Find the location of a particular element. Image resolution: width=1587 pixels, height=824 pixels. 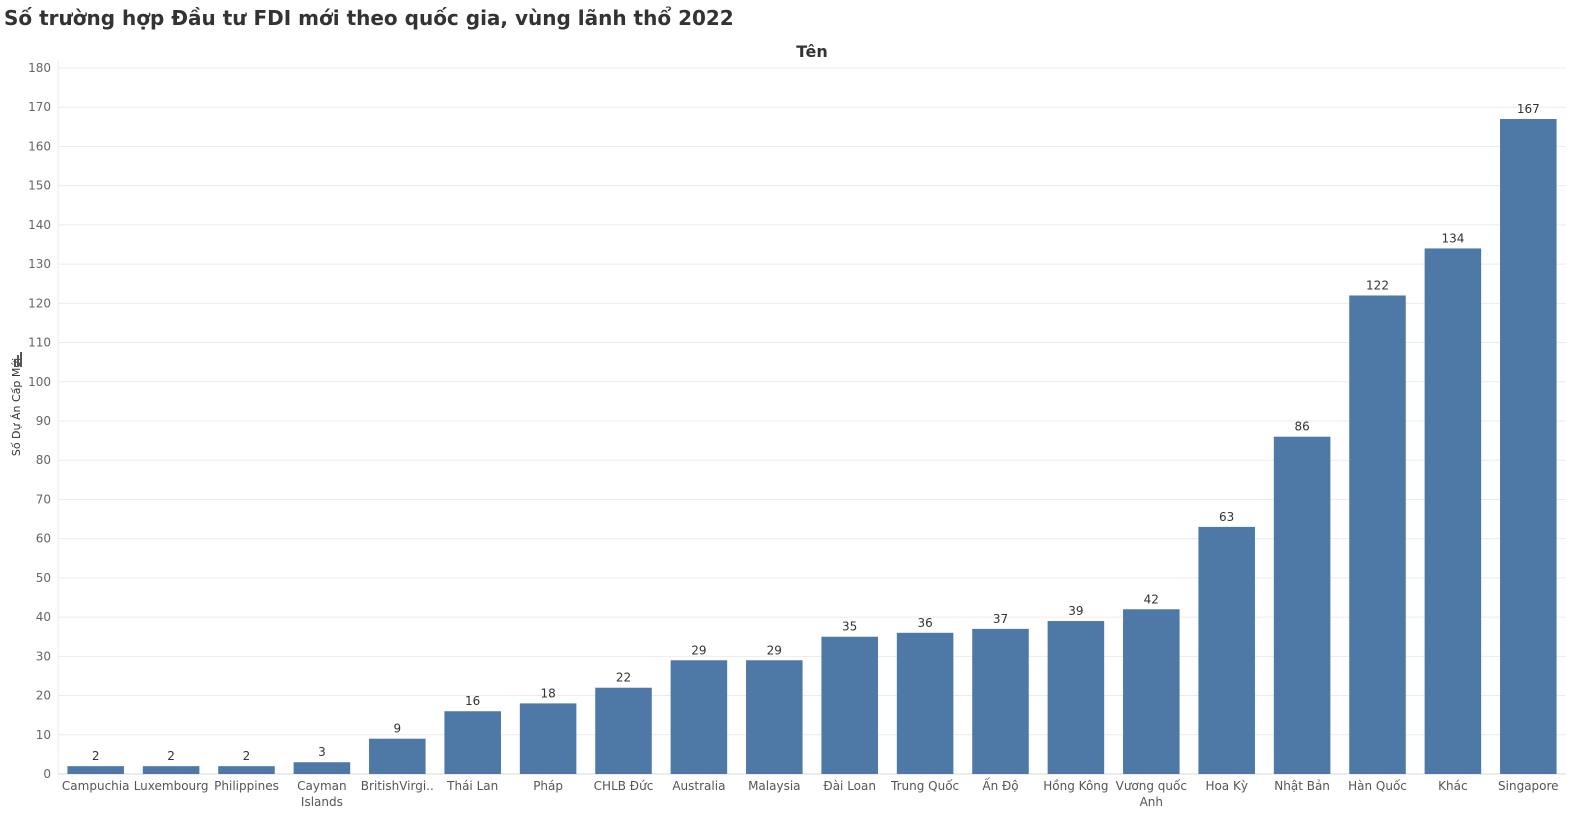

data-label: 18 is located at coordinates (547, 693).